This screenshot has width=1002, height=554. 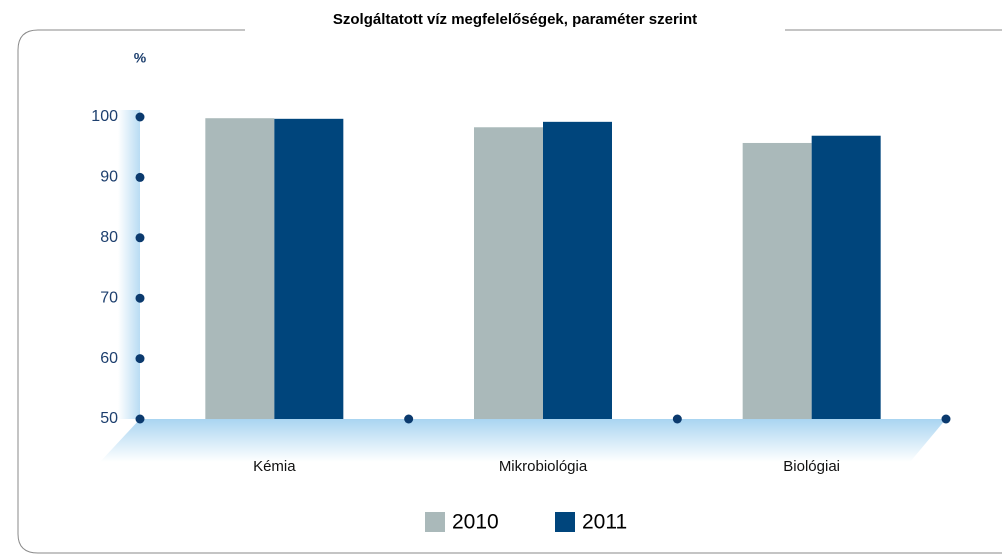 What do you see at coordinates (604, 522) in the screenshot?
I see `legend-label: 2011` at bounding box center [604, 522].